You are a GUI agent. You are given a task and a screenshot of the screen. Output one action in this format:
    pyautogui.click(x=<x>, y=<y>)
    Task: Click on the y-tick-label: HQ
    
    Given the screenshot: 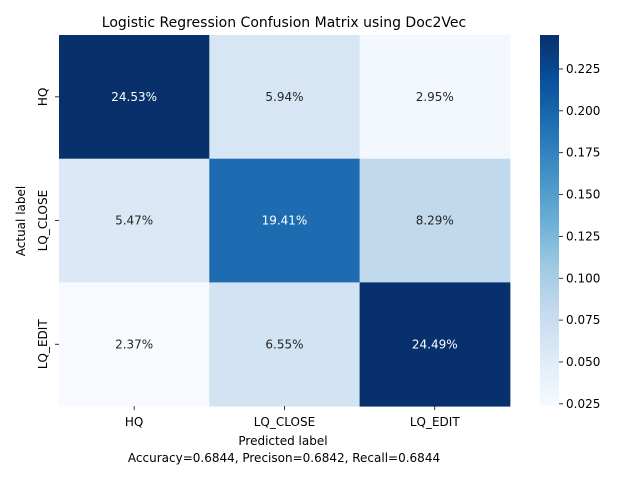 What is the action you would take?
    pyautogui.click(x=43, y=97)
    